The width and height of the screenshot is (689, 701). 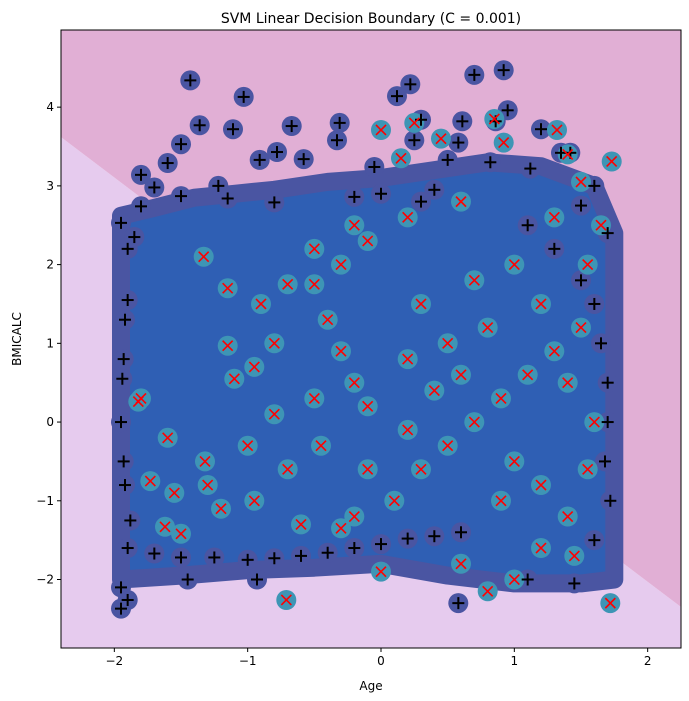 I want to click on y-tick-label: 3, so click(x=50, y=186).